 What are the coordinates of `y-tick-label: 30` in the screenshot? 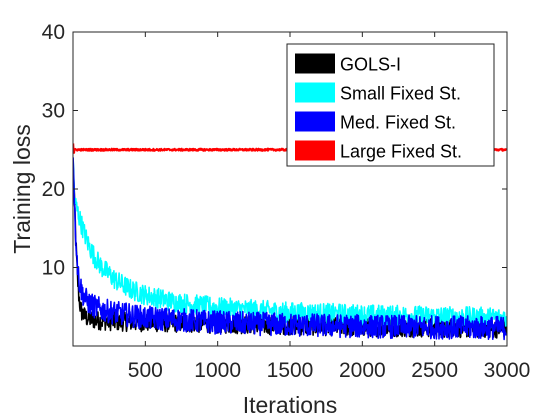 It's located at (53, 111).